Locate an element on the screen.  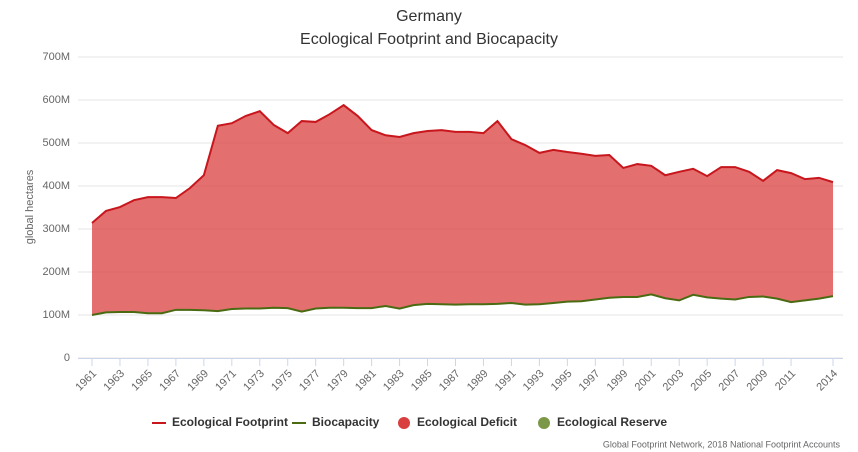
x-tick-label: 1991 is located at coordinates (506, 381).